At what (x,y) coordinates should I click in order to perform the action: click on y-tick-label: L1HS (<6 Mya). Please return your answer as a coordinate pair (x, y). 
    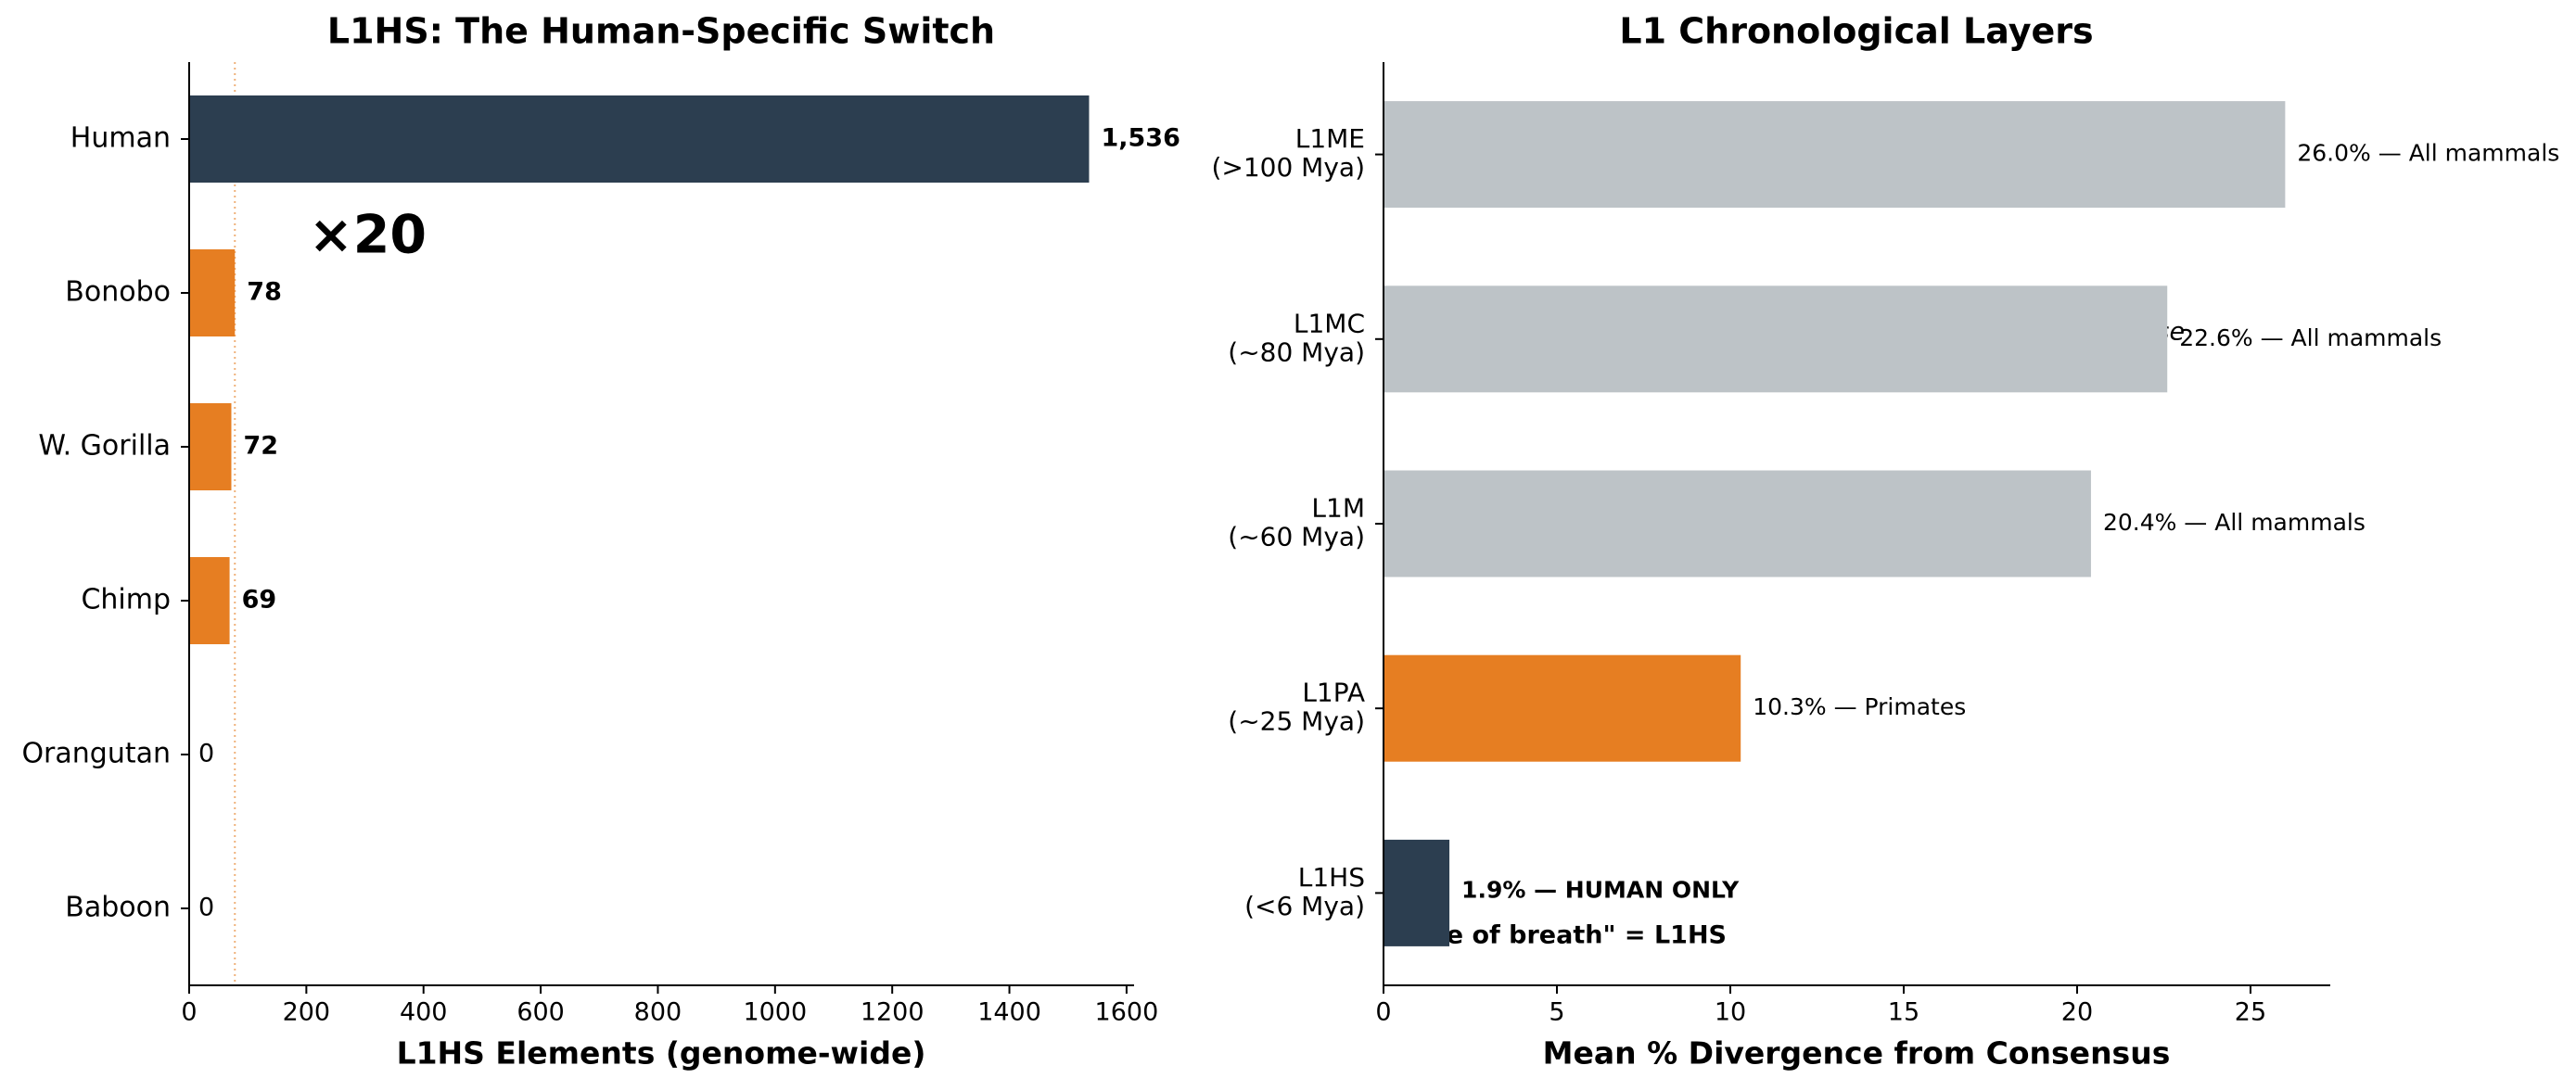
    Looking at the image, I should click on (1304, 892).